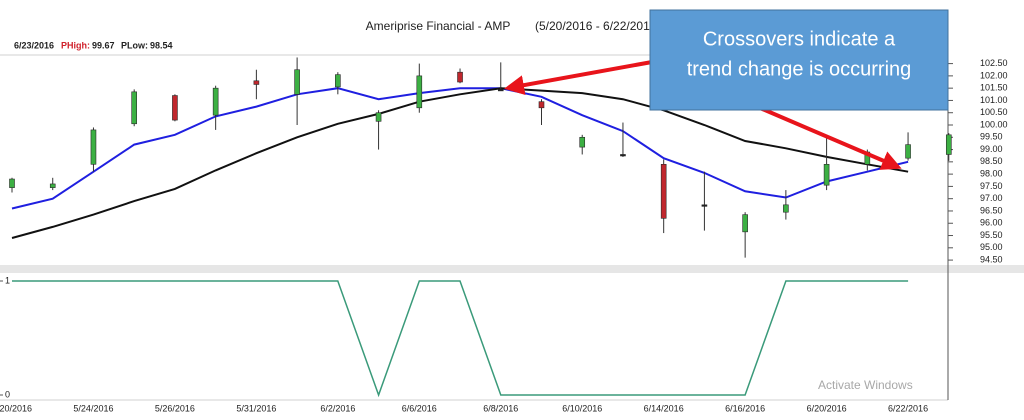 This screenshot has width=1024, height=420. What do you see at coordinates (991, 137) in the screenshot?
I see `y-tick-label: 99.50` at bounding box center [991, 137].